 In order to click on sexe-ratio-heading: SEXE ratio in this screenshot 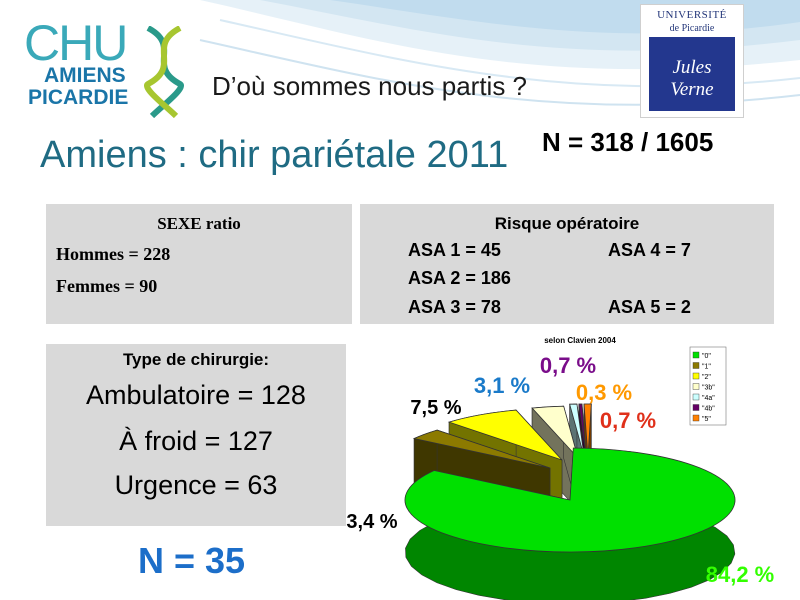, I will do `click(199, 223)`.